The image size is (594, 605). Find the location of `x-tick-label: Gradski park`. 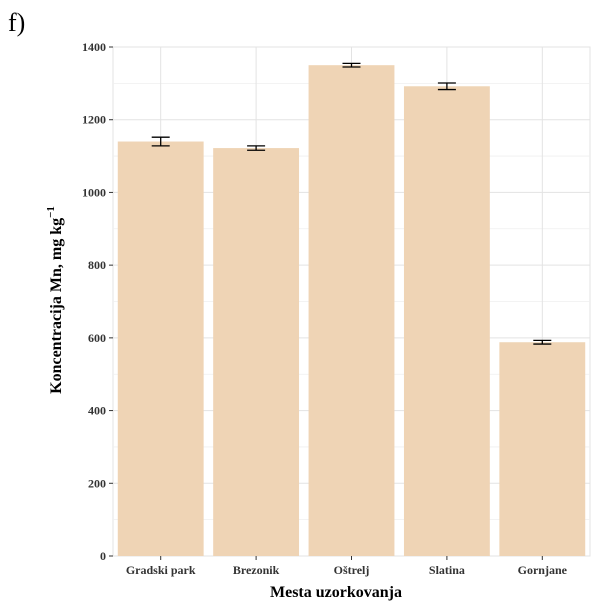

x-tick-label: Gradski park is located at coordinates (161, 570).